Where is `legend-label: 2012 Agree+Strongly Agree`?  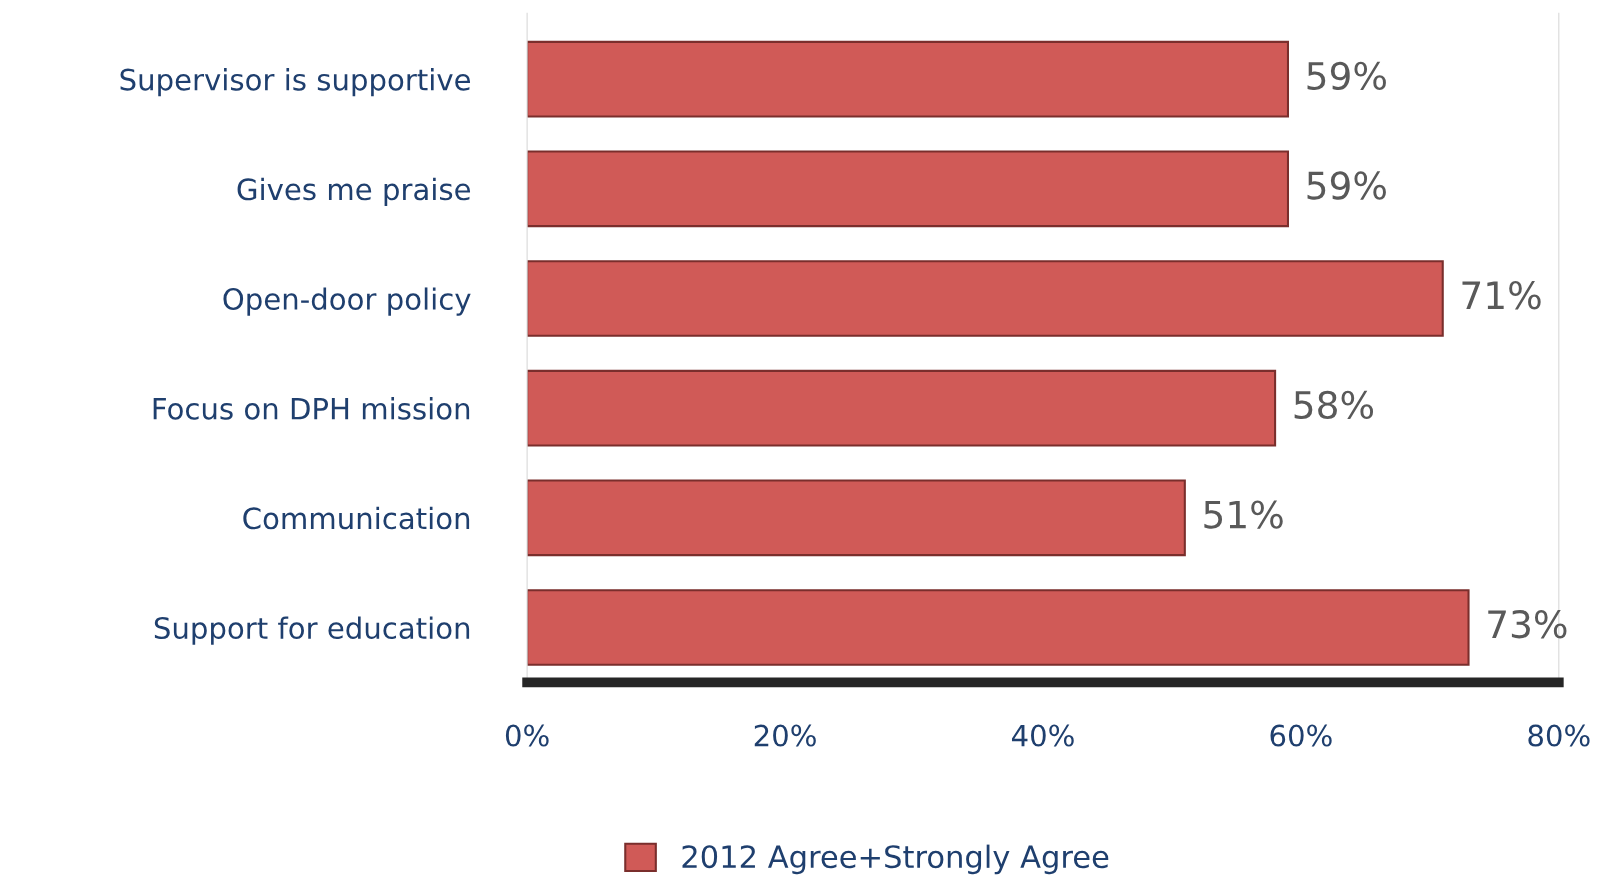 legend-label: 2012 Agree+Strongly Agree is located at coordinates (895, 859).